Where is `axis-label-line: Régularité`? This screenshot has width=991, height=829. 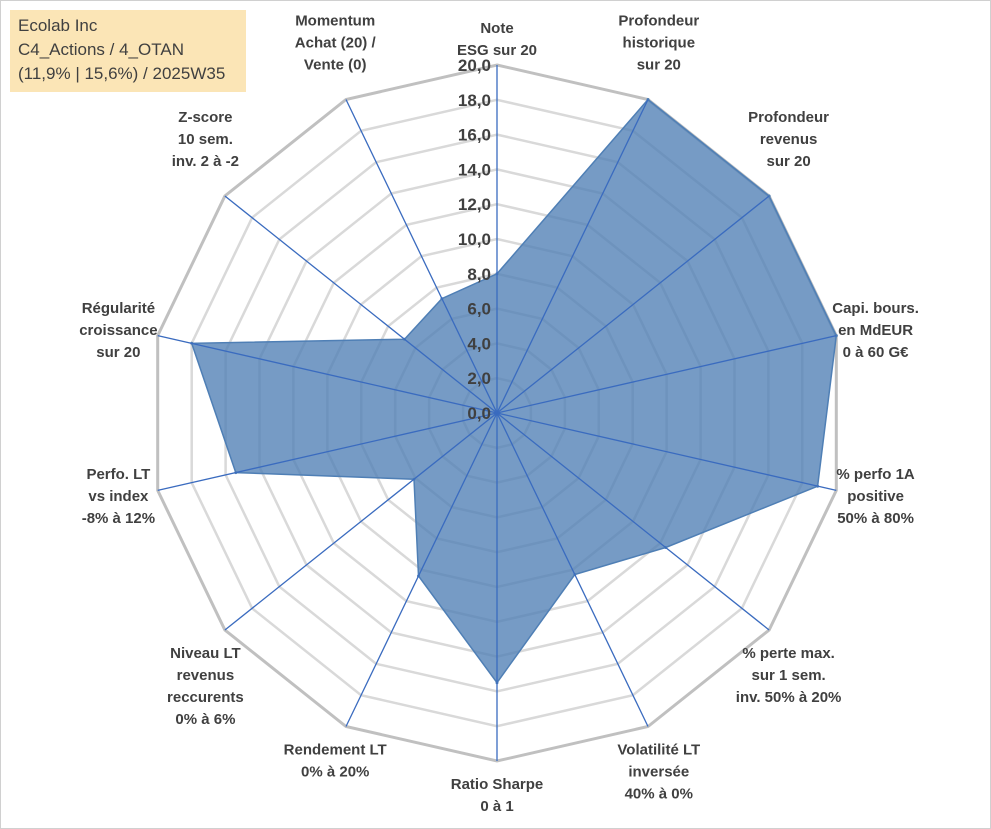 axis-label-line: Régularité is located at coordinates (118, 308).